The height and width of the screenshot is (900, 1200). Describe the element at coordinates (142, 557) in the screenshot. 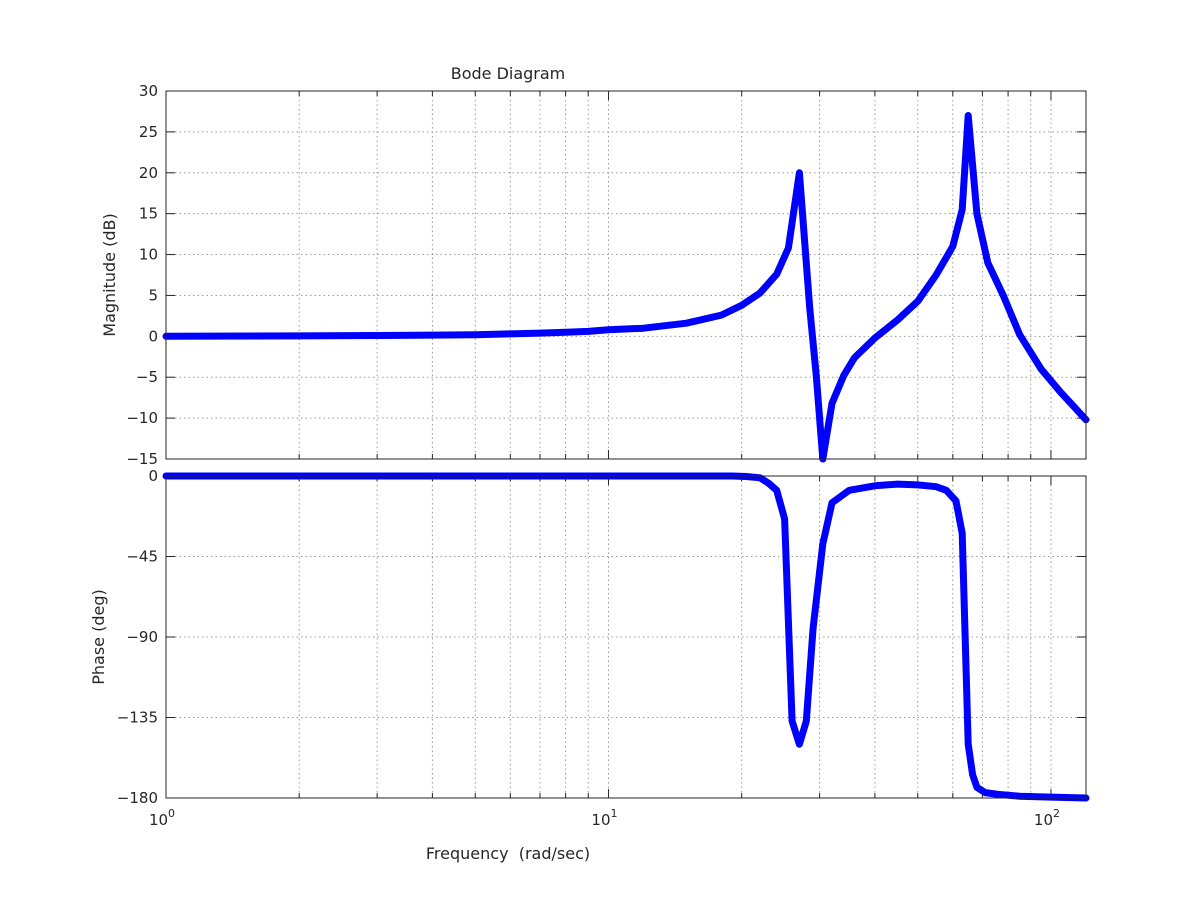

I see `phase-ytick-label: −45` at that location.